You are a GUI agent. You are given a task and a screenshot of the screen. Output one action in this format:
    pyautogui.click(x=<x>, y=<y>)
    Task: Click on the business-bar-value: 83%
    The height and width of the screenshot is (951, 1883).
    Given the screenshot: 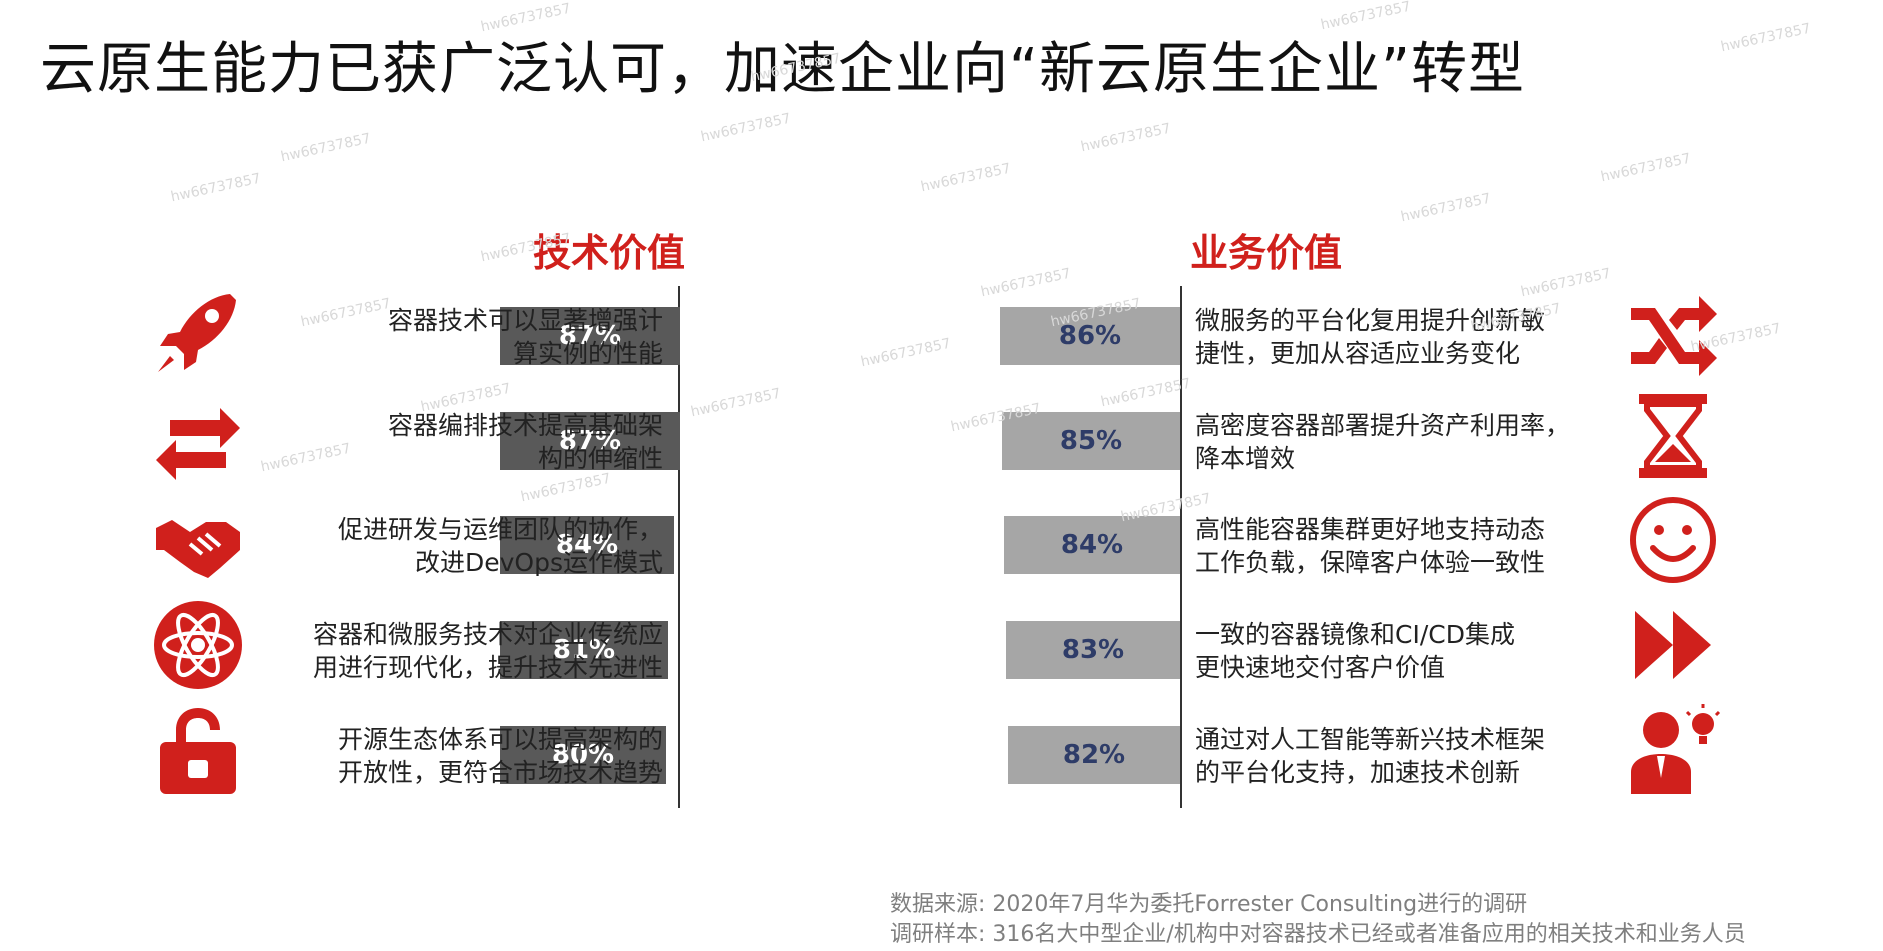 What is the action you would take?
    pyautogui.click(x=1093, y=650)
    